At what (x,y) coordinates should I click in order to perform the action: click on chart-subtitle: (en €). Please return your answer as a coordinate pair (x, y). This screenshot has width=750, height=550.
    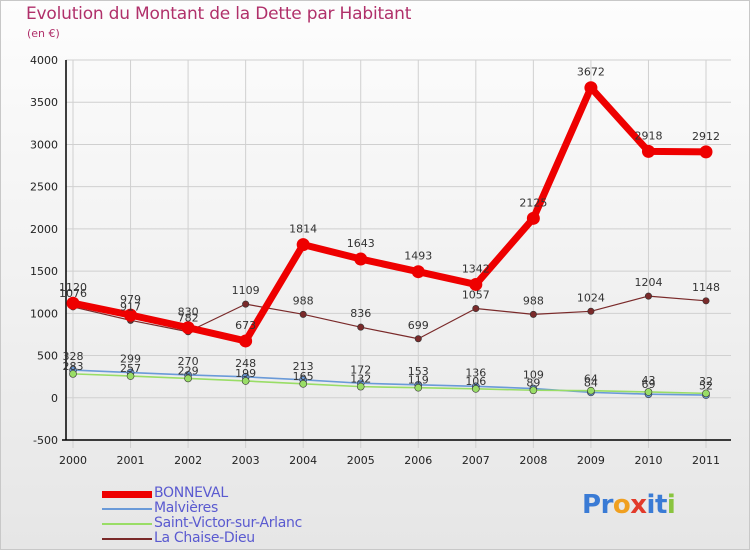
    Looking at the image, I should click on (43, 33).